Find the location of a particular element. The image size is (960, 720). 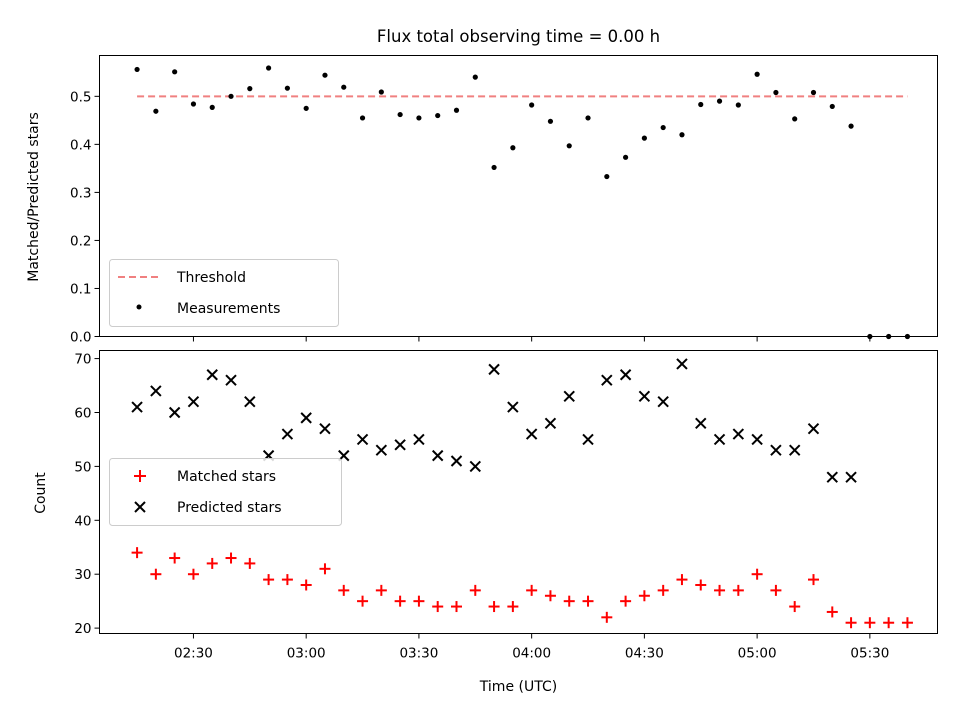

top-y-axis-label: Matched/Predicted stars is located at coordinates (34, 197).